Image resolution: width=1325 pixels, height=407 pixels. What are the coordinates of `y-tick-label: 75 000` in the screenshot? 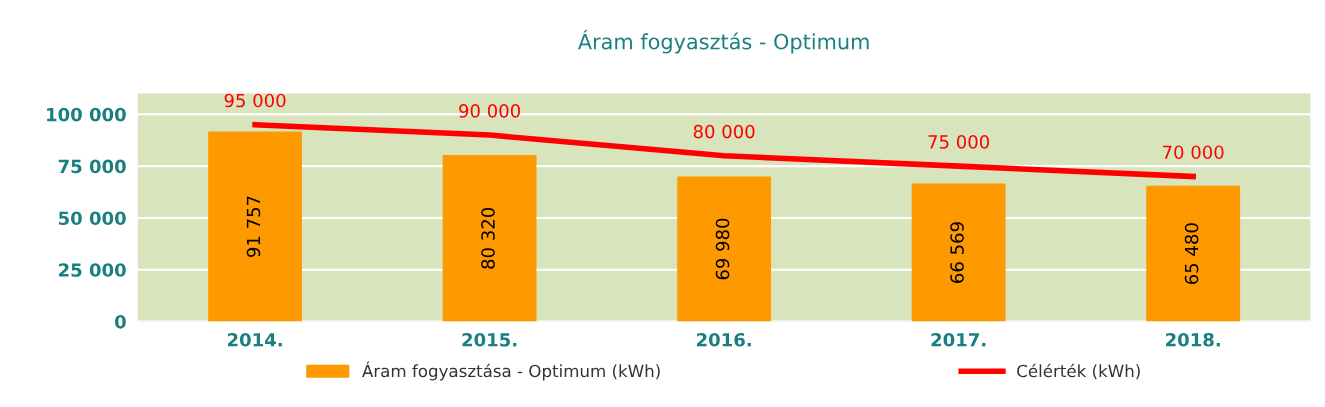 It's located at (92, 166).